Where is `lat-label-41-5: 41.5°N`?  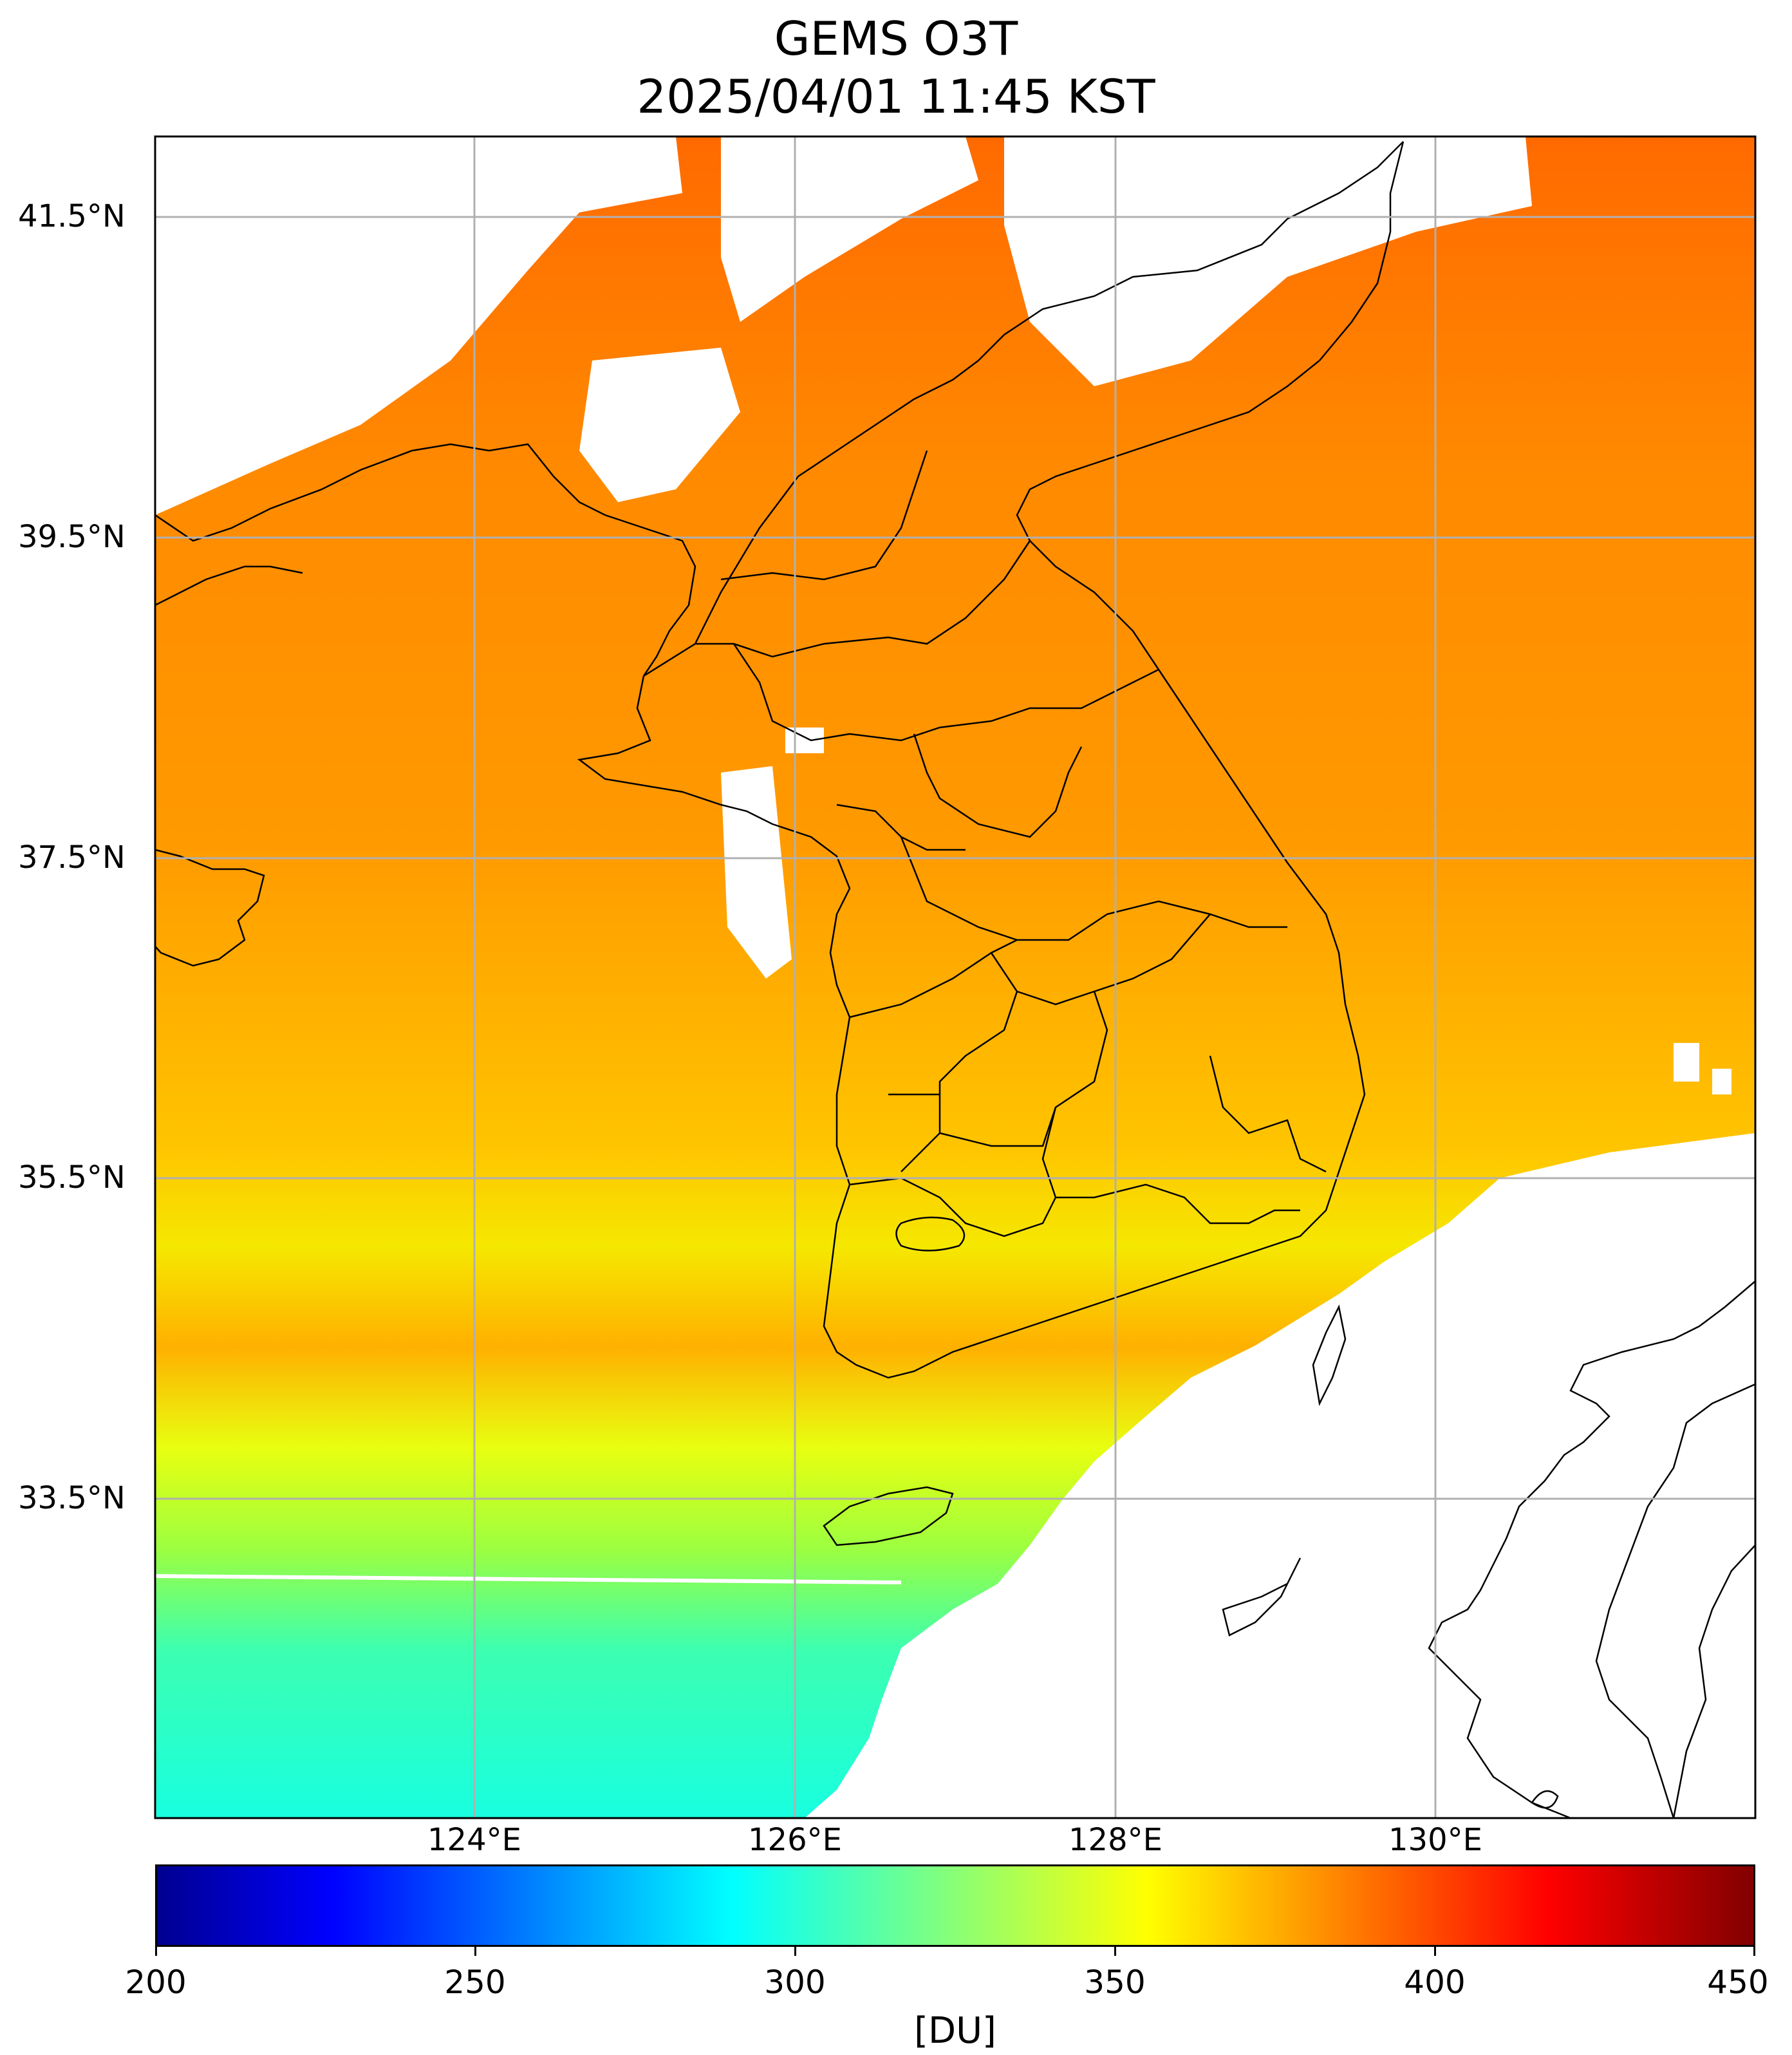 lat-label-41-5: 41.5°N is located at coordinates (72, 216).